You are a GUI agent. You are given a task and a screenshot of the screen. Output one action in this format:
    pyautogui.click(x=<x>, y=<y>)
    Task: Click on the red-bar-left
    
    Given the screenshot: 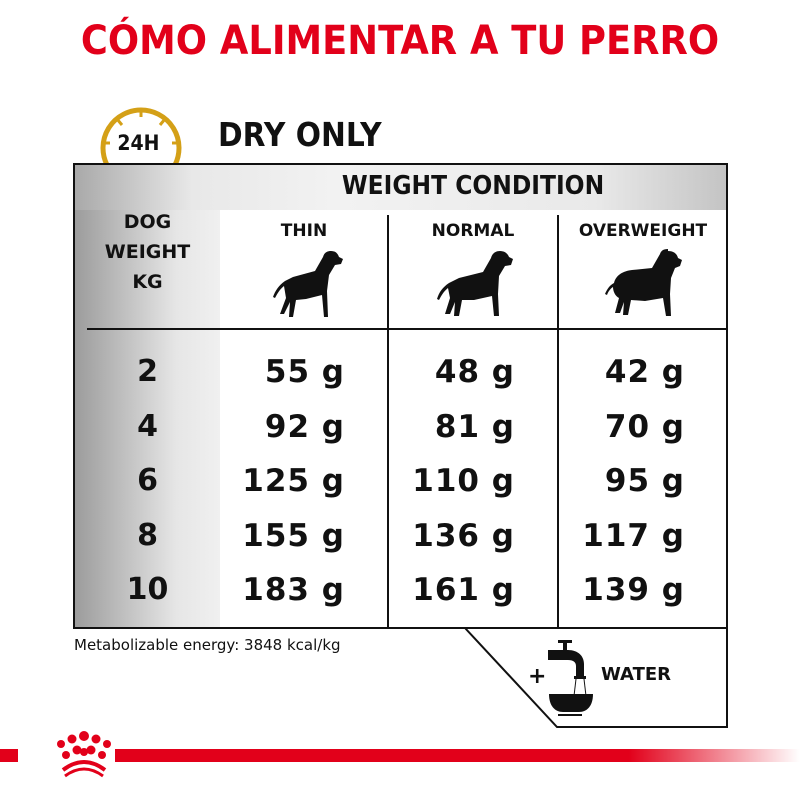 What is the action you would take?
    pyautogui.click(x=9, y=755)
    